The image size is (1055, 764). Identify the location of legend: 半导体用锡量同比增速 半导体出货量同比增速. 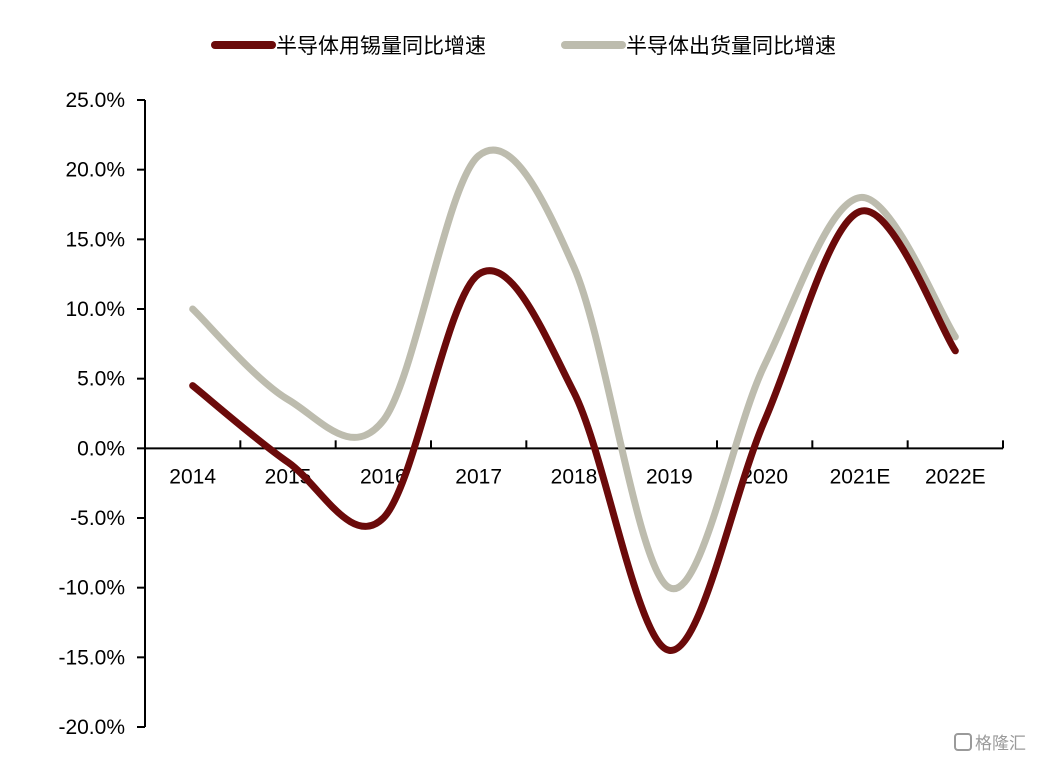
(523, 46).